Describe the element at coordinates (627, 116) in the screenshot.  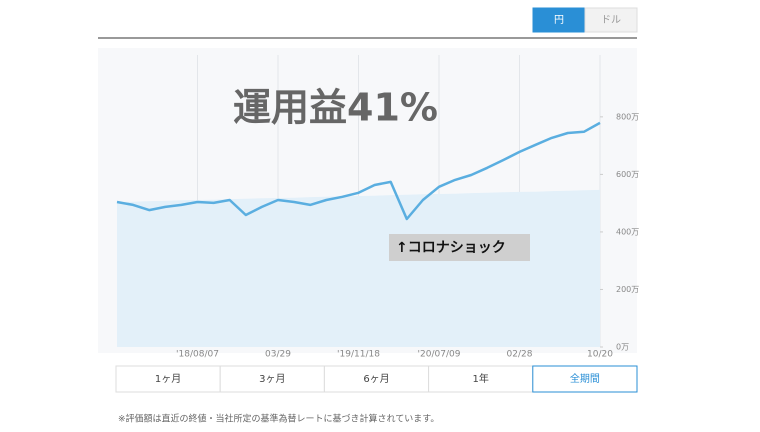
I see `y-tick-label: 800万` at that location.